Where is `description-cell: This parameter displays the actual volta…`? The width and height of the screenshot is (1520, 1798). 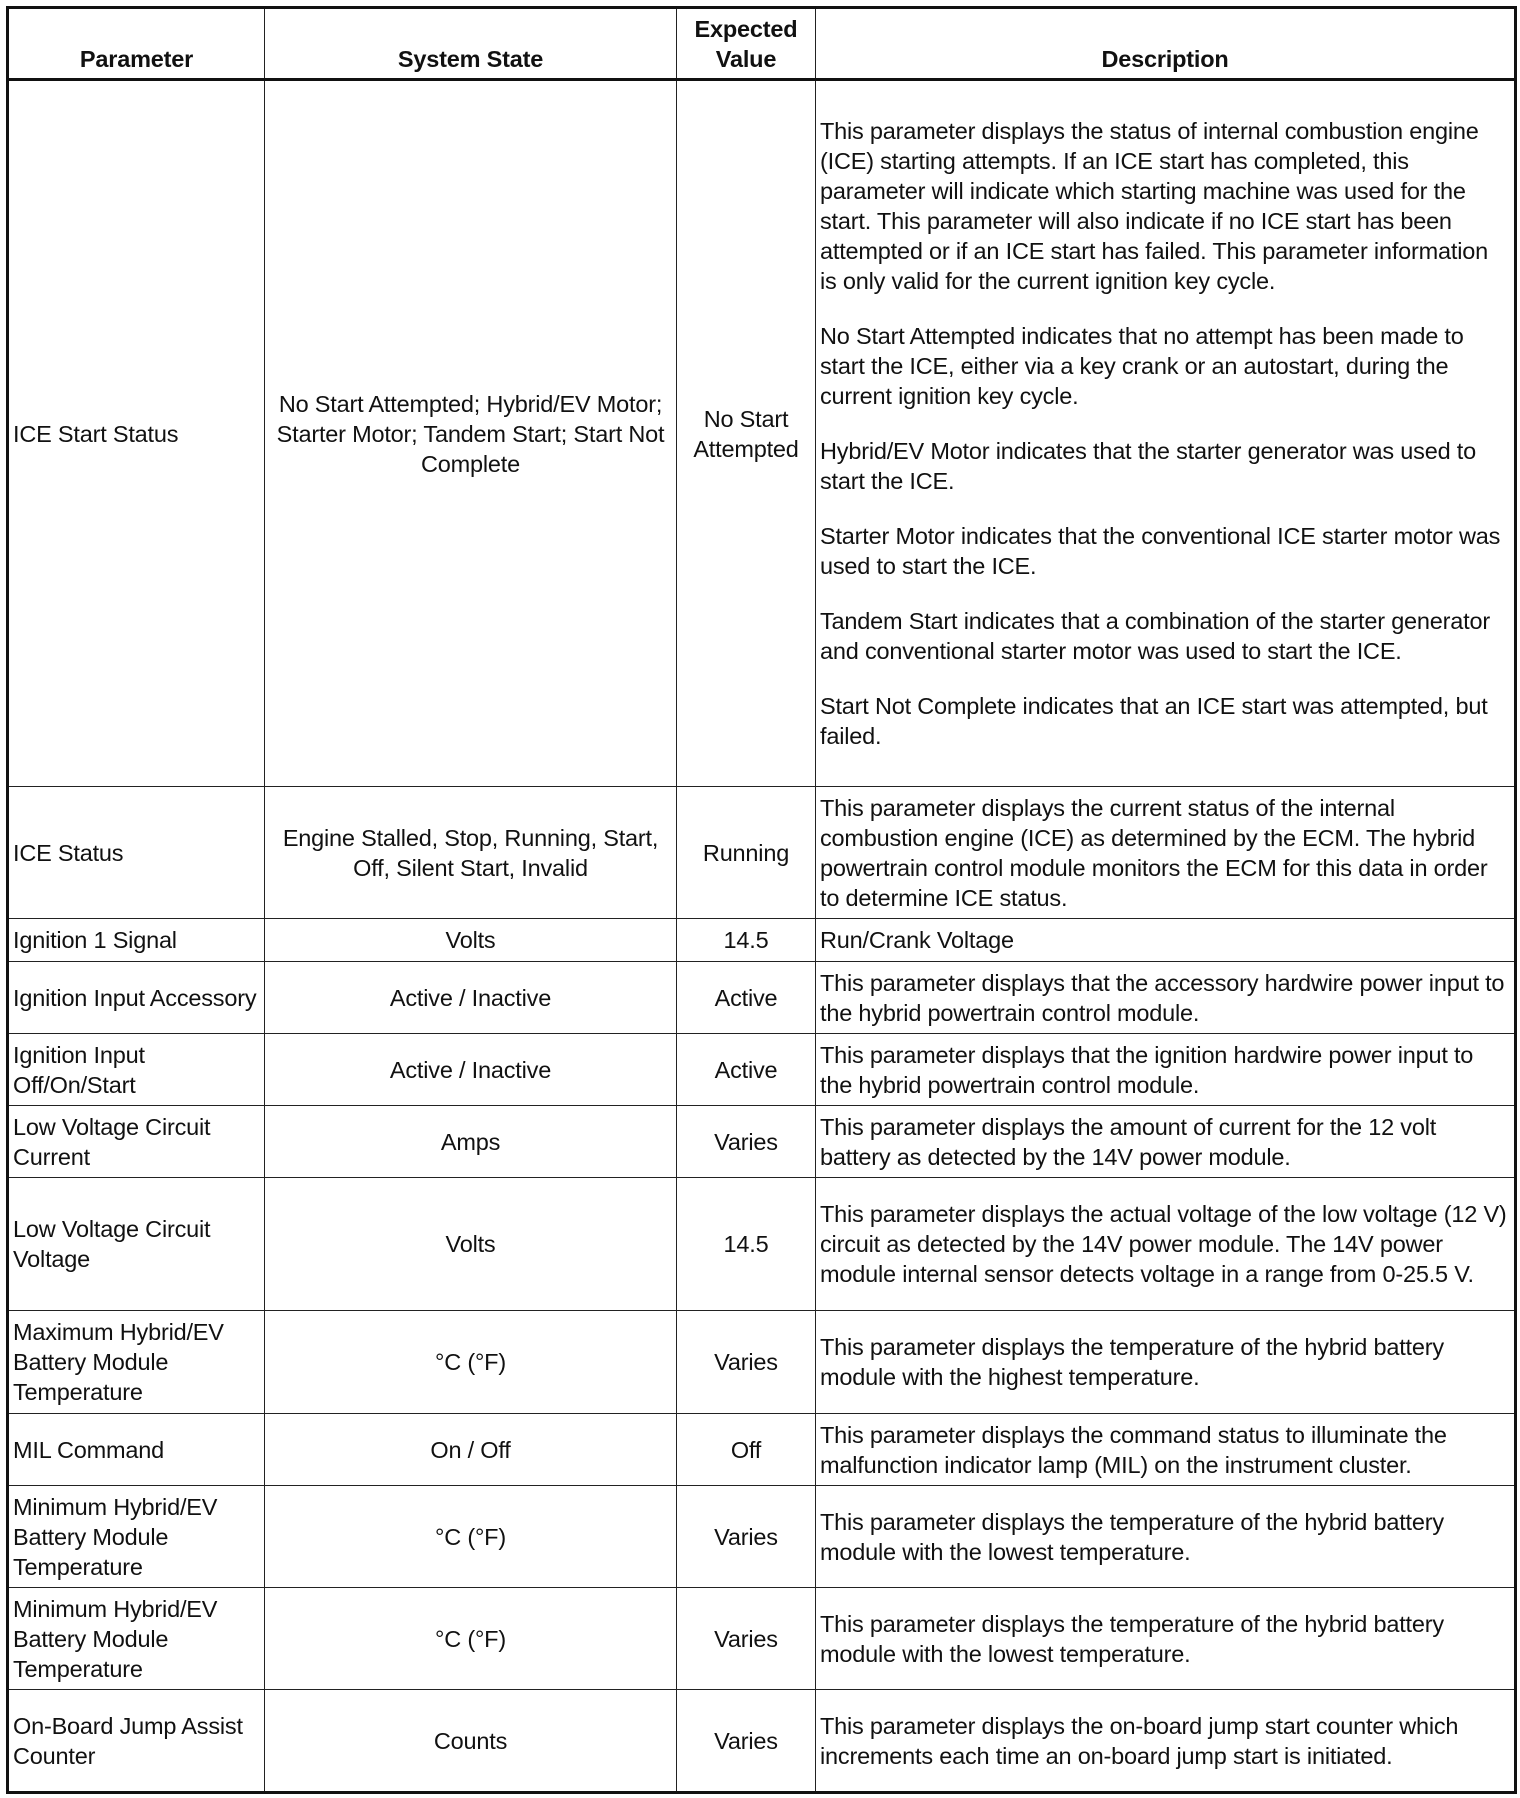
description-cell: This parameter displays the actual volta… is located at coordinates (1165, 1244).